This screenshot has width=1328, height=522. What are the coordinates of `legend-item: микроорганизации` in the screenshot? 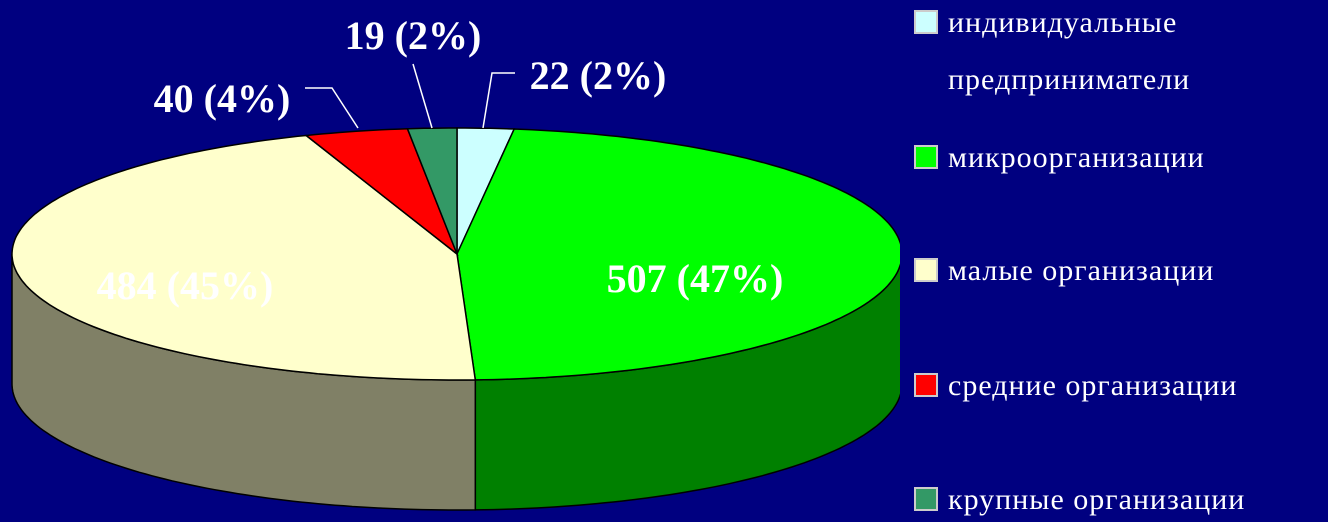 It's located at (1119, 157).